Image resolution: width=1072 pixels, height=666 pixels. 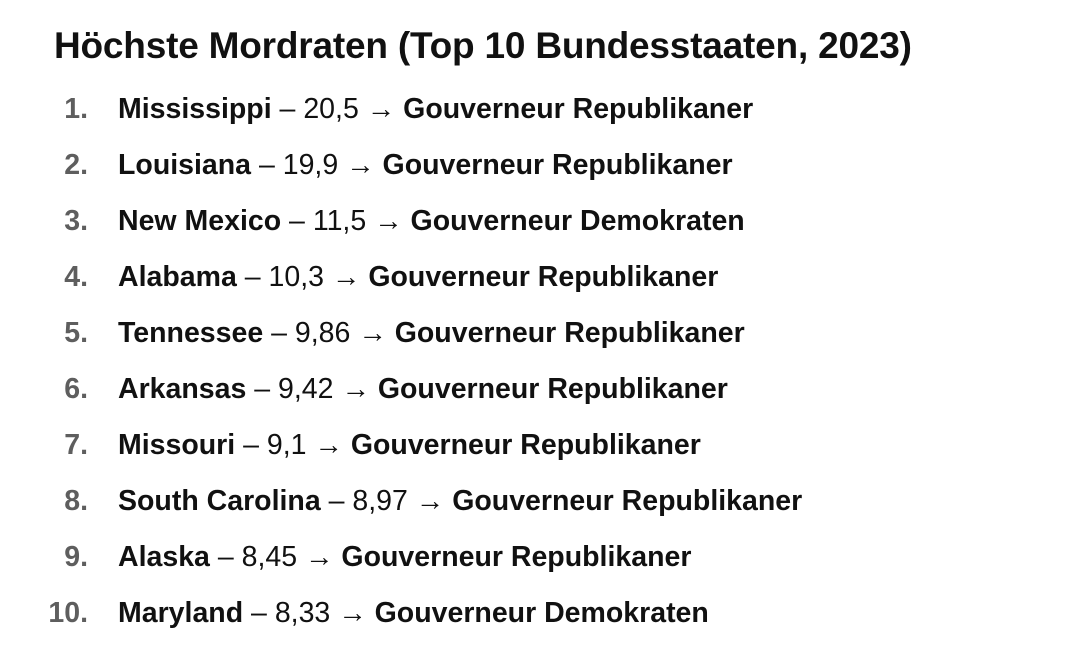 I want to click on state-name: South Carolina, so click(x=219, y=501).